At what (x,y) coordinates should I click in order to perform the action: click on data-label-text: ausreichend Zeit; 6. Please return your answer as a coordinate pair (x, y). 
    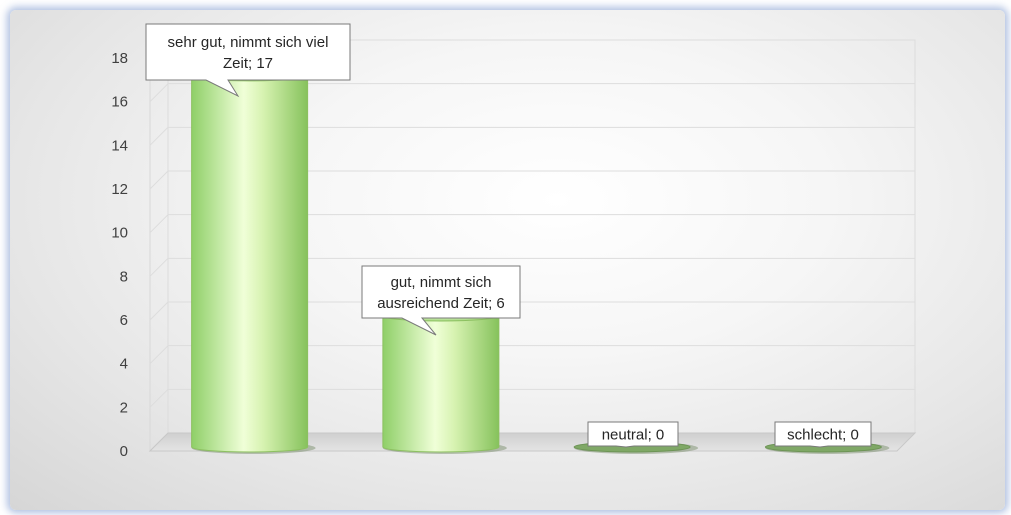
    Looking at the image, I should click on (441, 303).